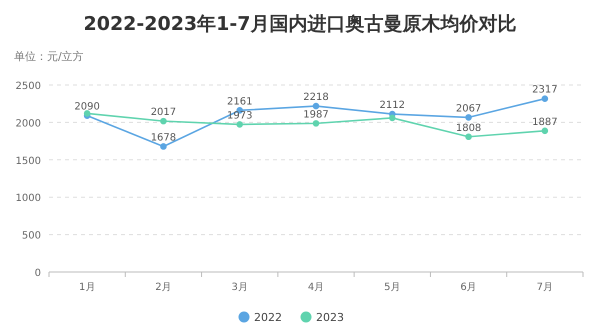 The width and height of the screenshot is (600, 336). I want to click on y-tick-label: 1500, so click(28, 161).